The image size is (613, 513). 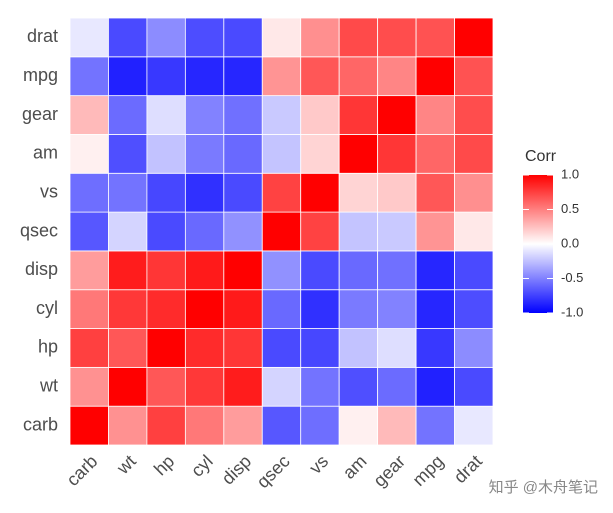 What do you see at coordinates (570, 208) in the screenshot?
I see `color-tick-label: 0.5` at bounding box center [570, 208].